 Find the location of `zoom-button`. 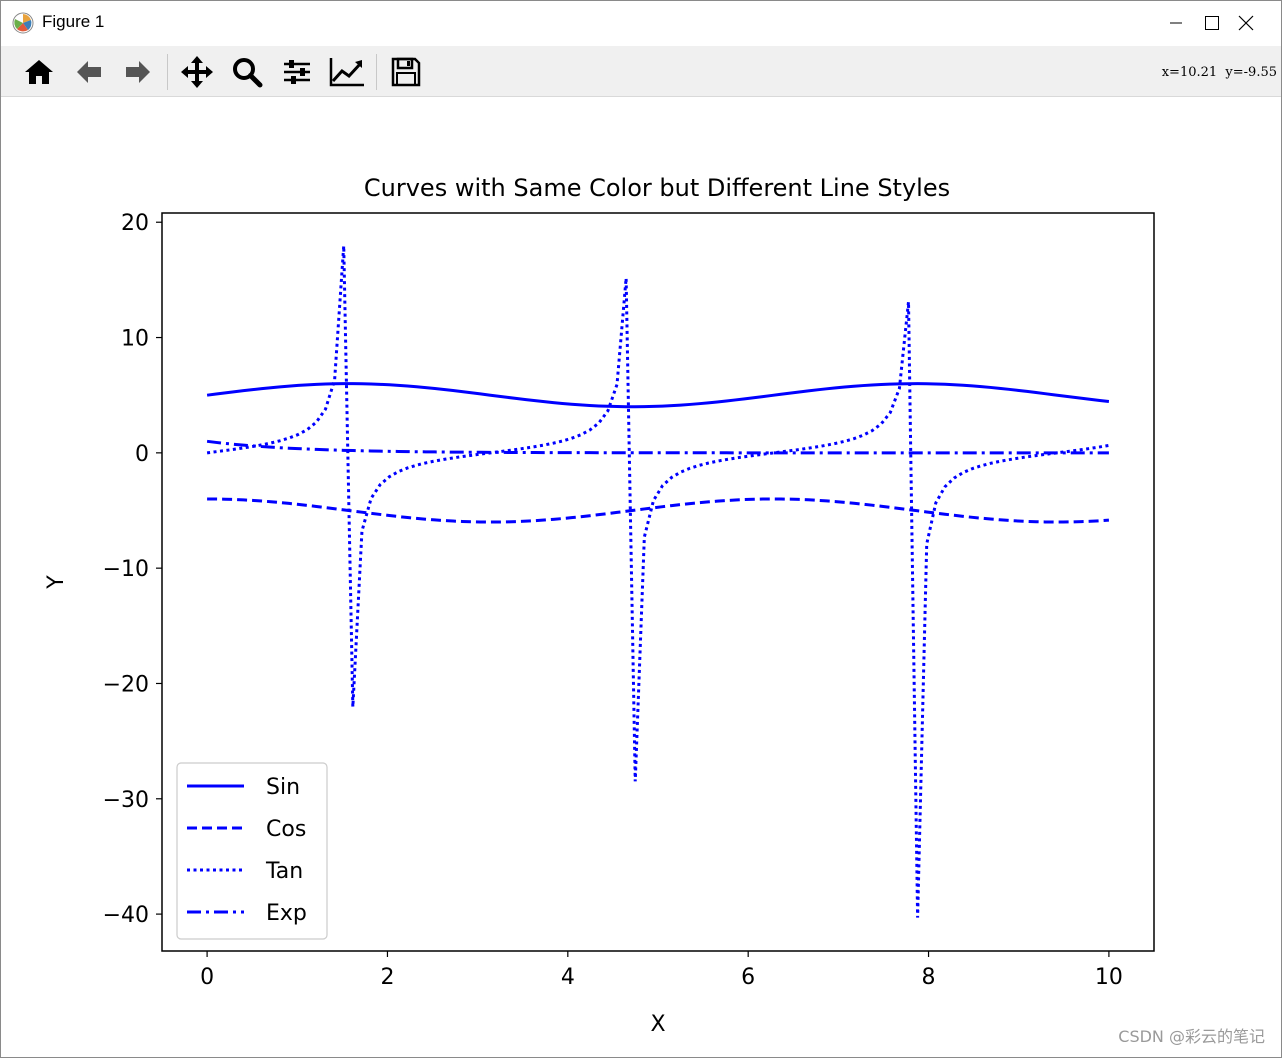

zoom-button is located at coordinates (247, 72).